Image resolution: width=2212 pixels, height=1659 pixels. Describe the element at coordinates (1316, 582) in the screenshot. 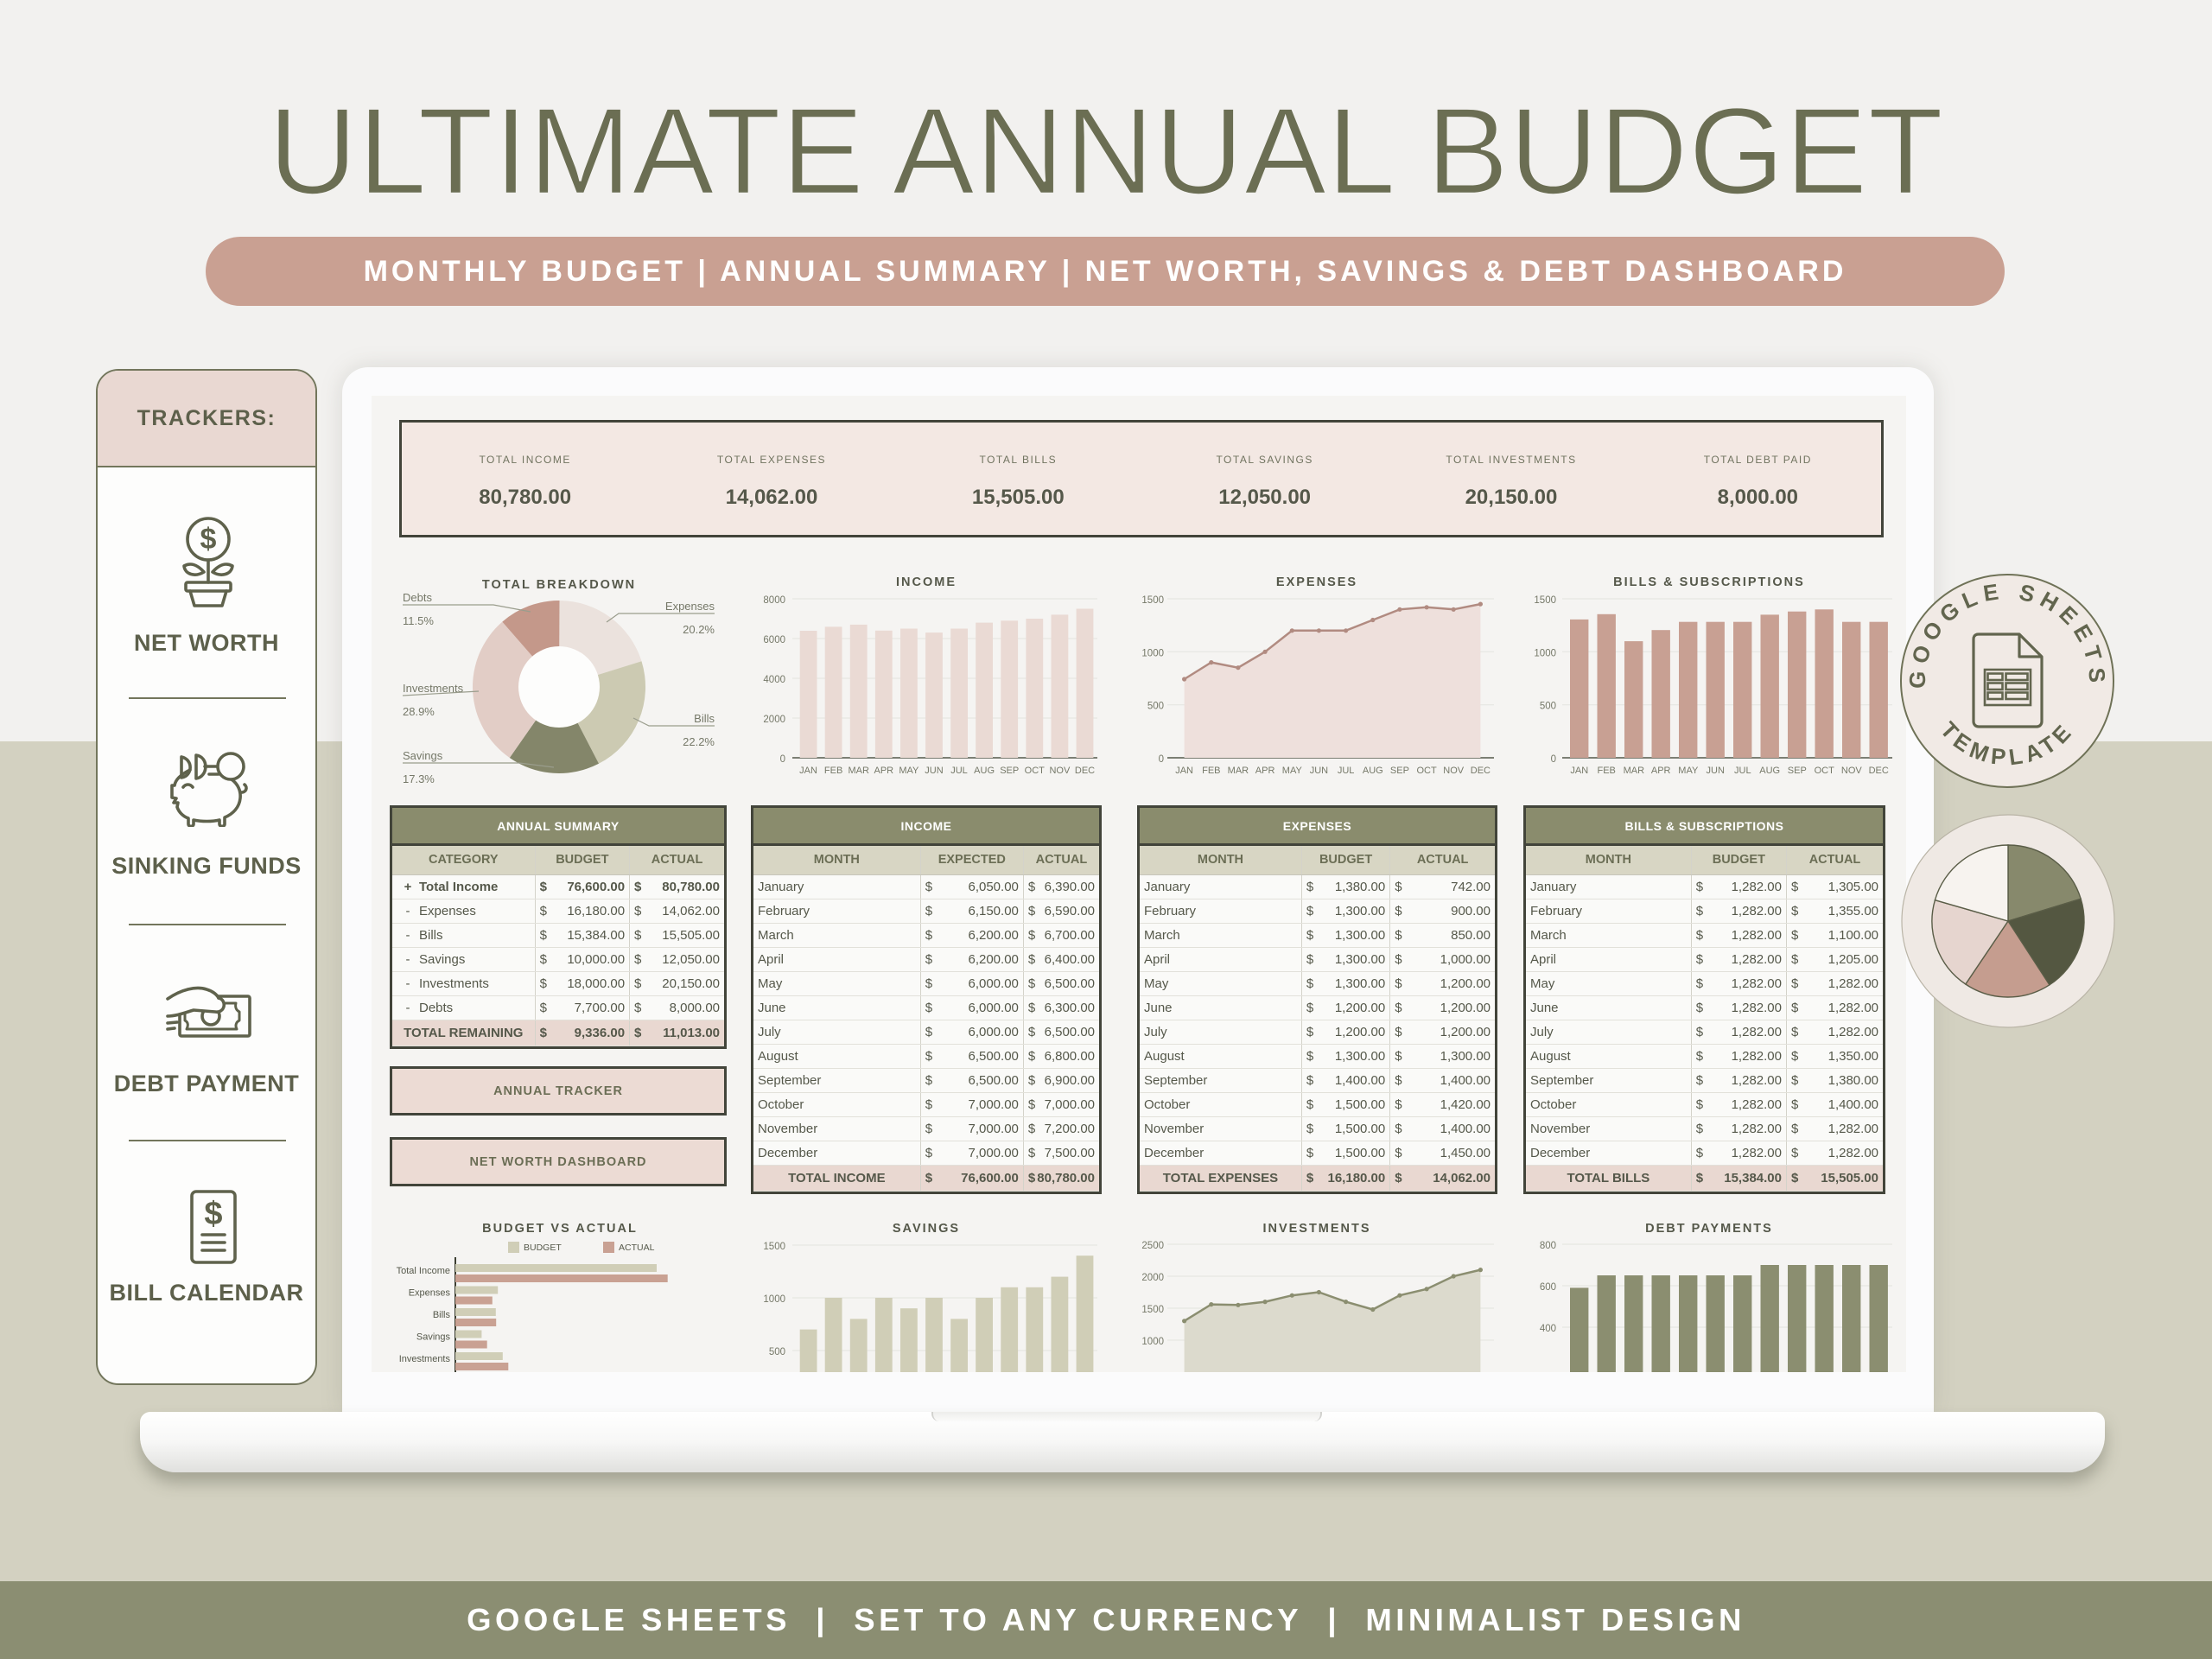

I see `svg-text: EXPENSES` at that location.